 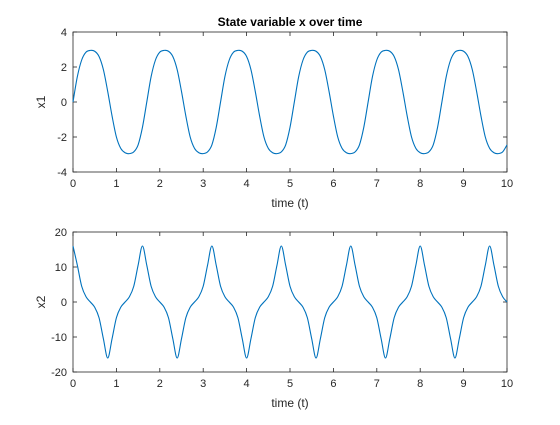 What do you see at coordinates (64, 33) in the screenshot?
I see `y-tick-label: 4` at bounding box center [64, 33].